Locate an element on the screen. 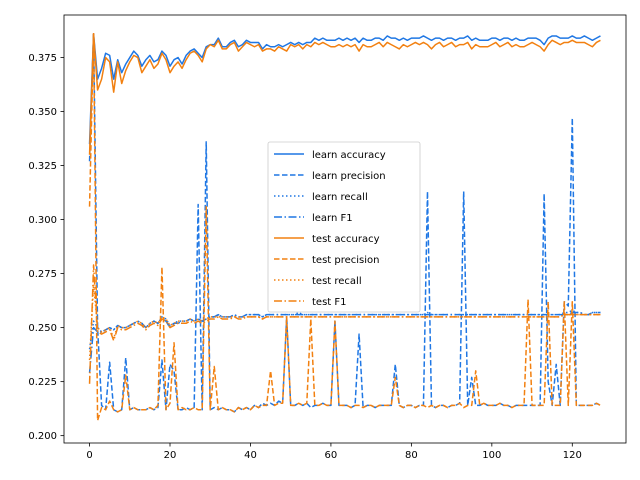 The image size is (640, 480). x-axis-ticks: 0 20 40 60 80 100 120 is located at coordinates (334, 452).